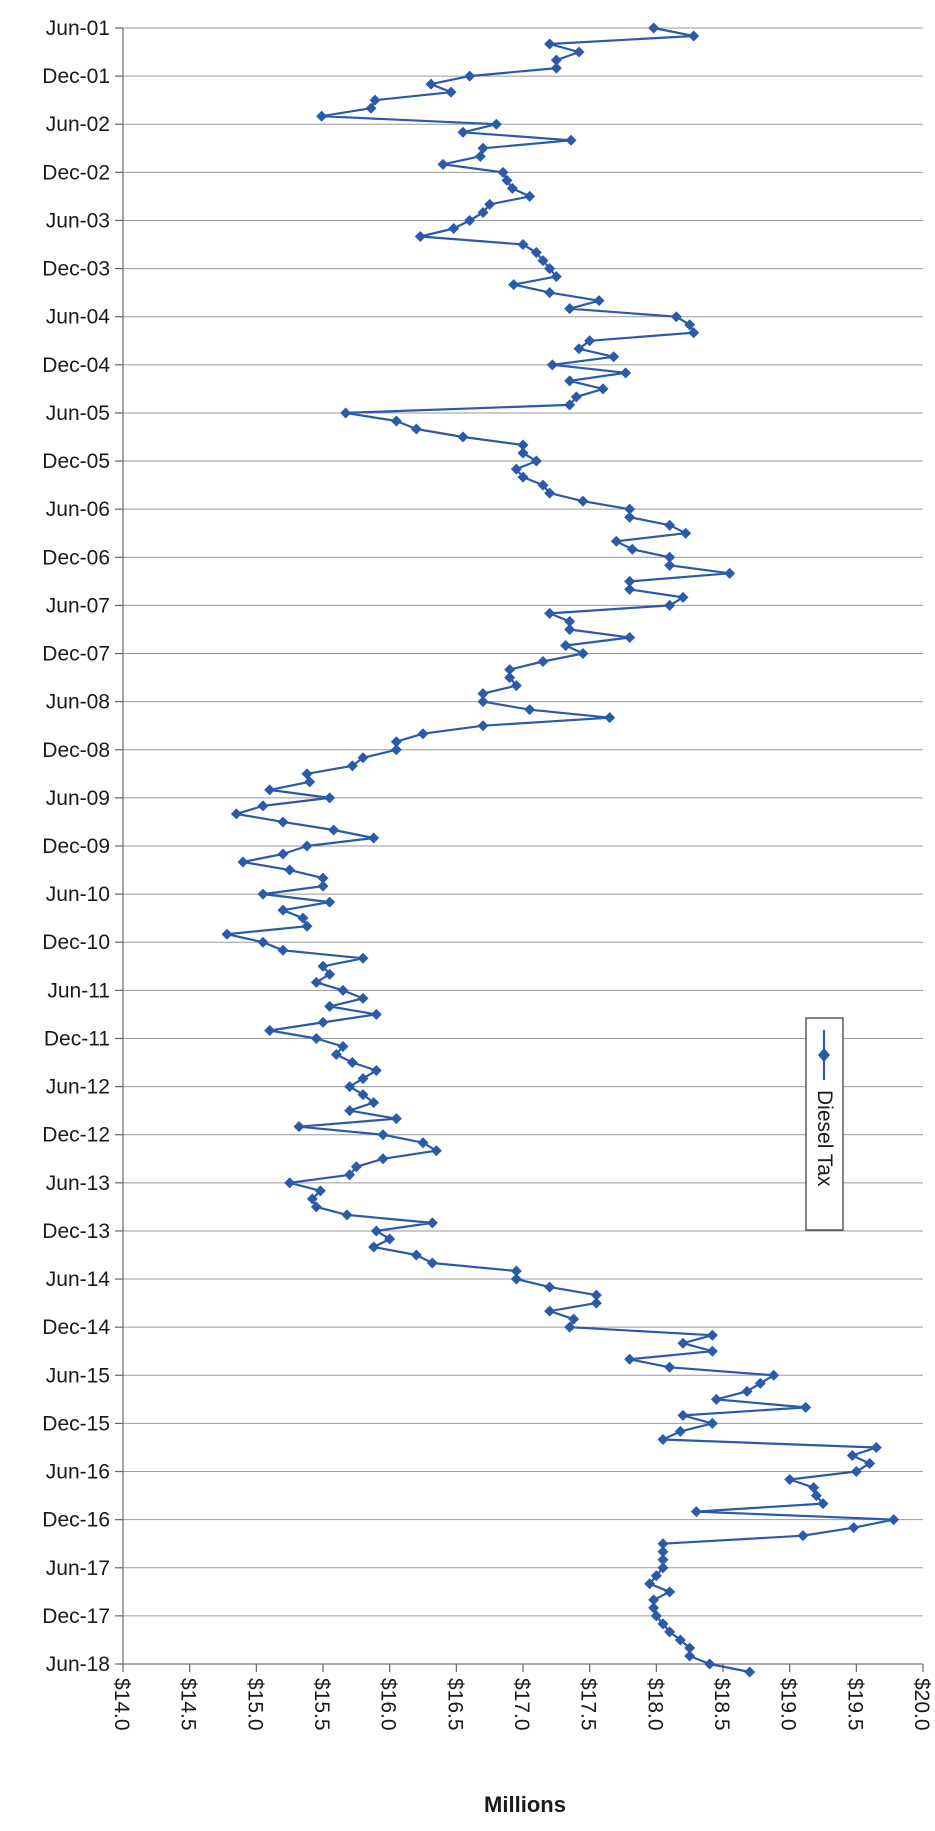 Image resolution: width=935 pixels, height=1831 pixels. Describe the element at coordinates (76, 365) in the screenshot. I see `y-tick-label: Dec-04` at that location.